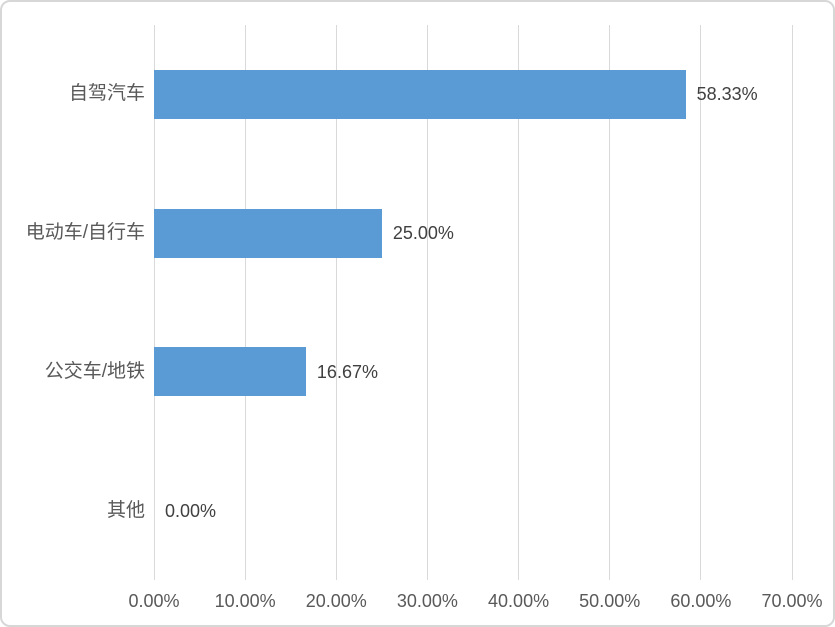 The width and height of the screenshot is (835, 627). I want to click on bar-value-label: 16.67%, so click(347, 371).